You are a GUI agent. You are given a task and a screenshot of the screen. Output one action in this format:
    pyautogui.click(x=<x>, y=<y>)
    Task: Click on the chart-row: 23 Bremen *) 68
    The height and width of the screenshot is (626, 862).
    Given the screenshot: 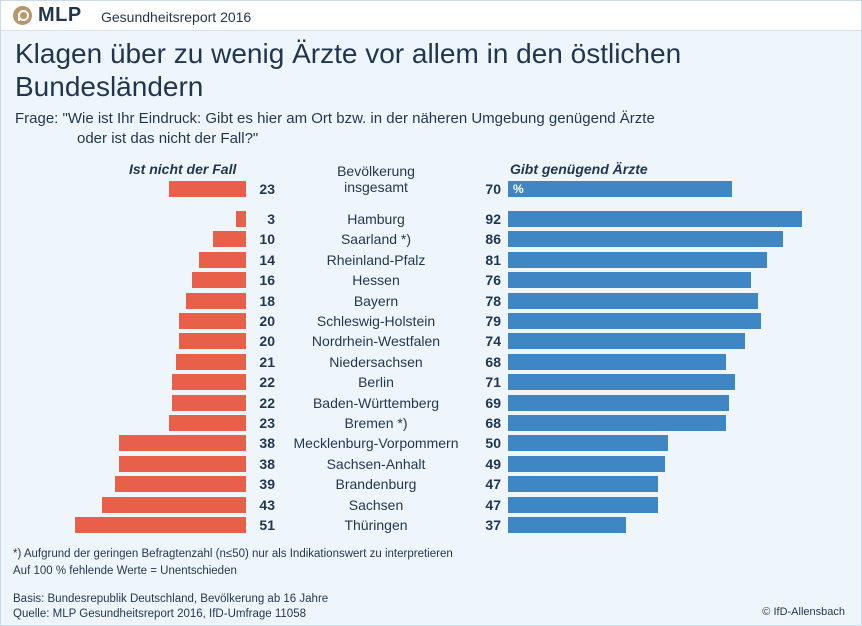 What is the action you would take?
    pyautogui.click(x=431, y=423)
    